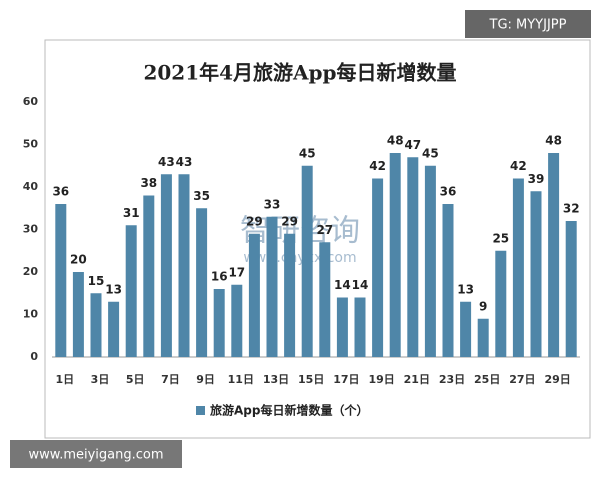 Image resolution: width=600 pixels, height=484 pixels. What do you see at coordinates (536, 179) in the screenshot?
I see `data-label: 39` at bounding box center [536, 179].